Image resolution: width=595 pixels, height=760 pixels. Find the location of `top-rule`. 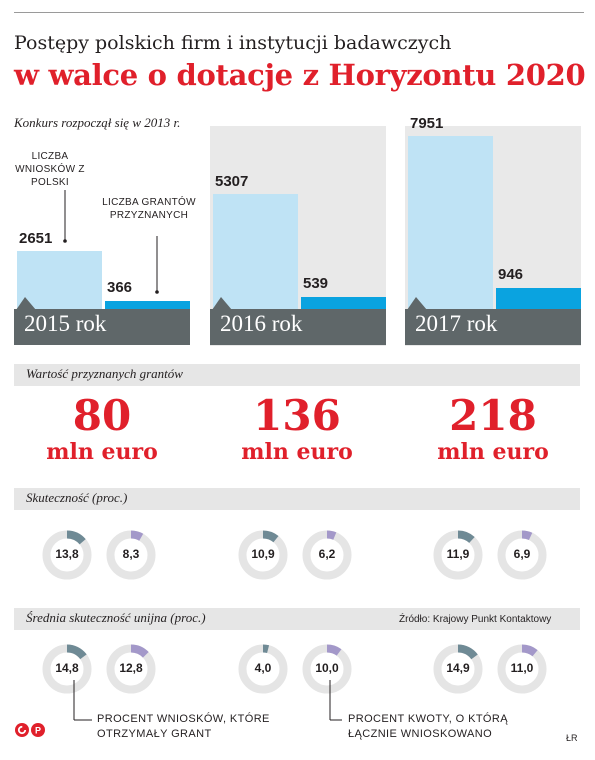

top-rule is located at coordinates (299, 12).